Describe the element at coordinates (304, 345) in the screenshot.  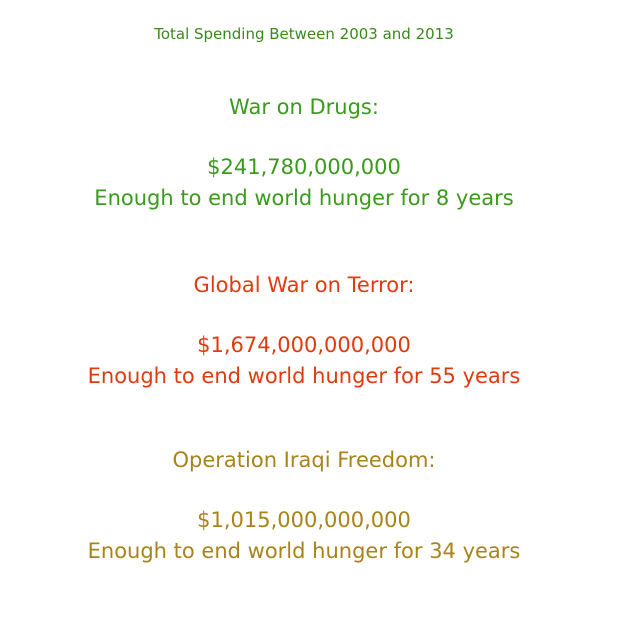
I see `section-amount: $1,674,000,000,000` at that location.